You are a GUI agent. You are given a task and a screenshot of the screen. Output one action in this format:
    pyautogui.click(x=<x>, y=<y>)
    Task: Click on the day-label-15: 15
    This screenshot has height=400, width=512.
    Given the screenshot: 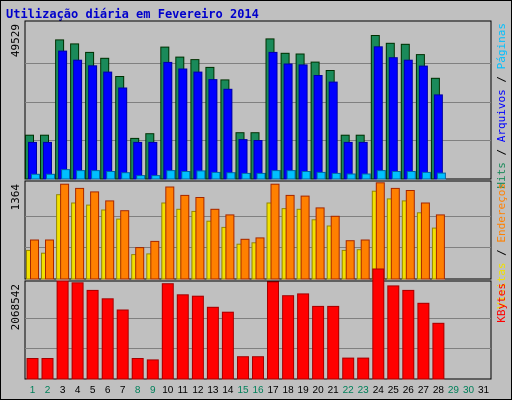 What is the action you would take?
    pyautogui.click(x=243, y=390)
    